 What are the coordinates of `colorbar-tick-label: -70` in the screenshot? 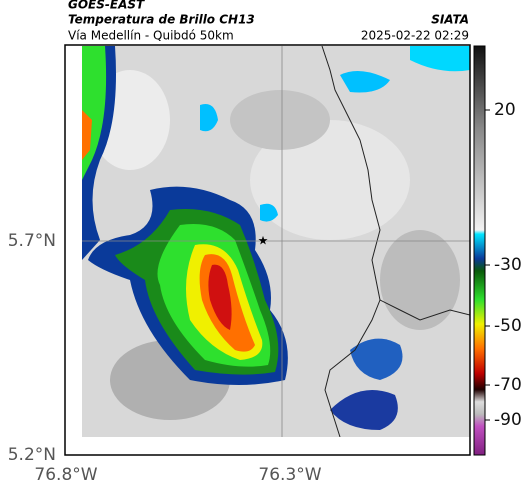 It's located at (508, 385).